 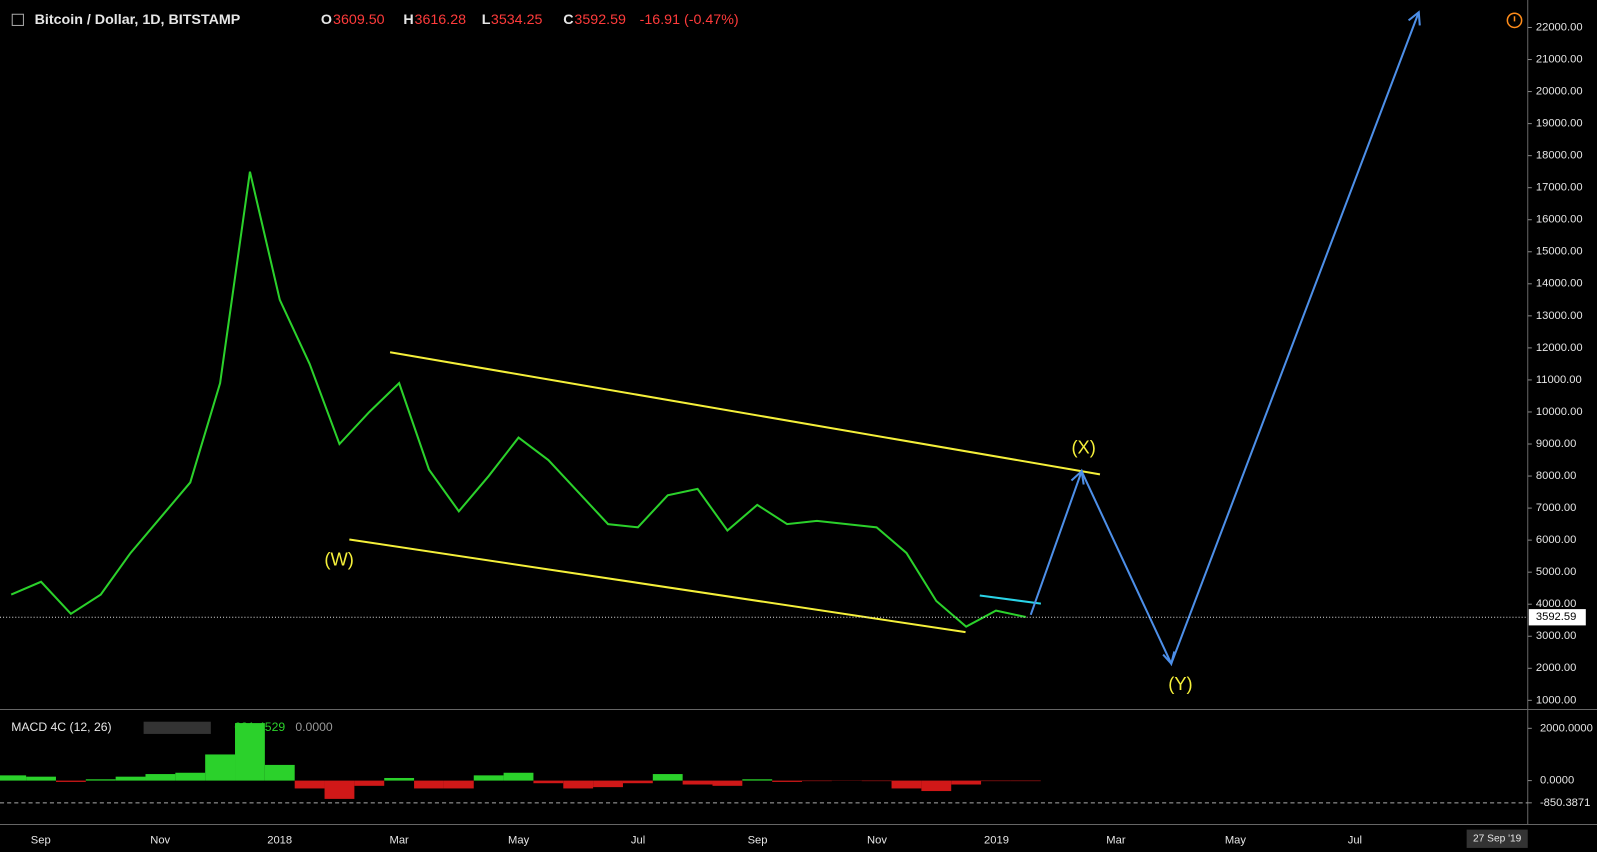 I want to click on wave-label: (X), so click(x=1083, y=447).